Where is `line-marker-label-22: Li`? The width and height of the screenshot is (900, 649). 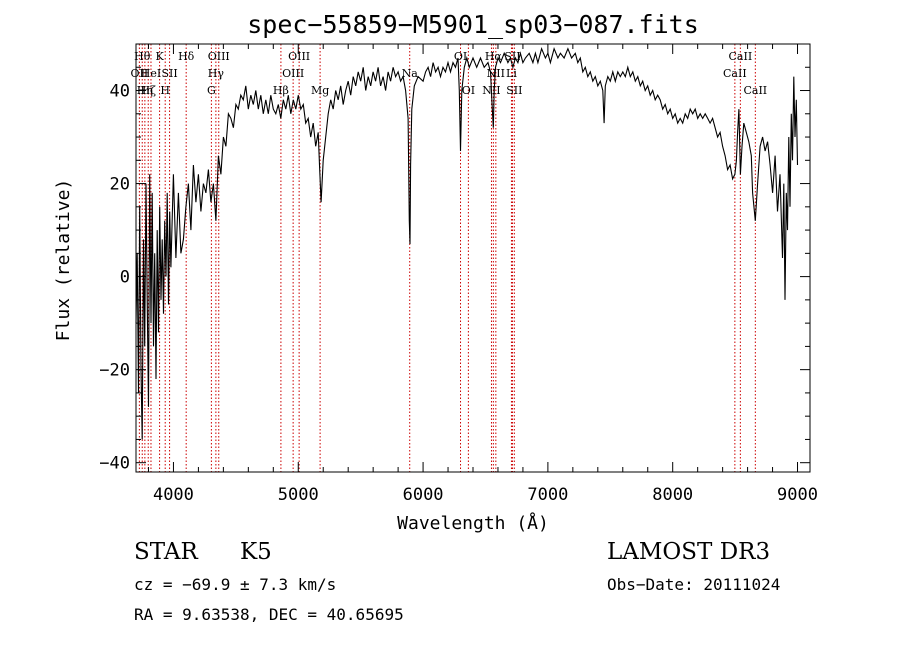 line-marker-label-22: Li is located at coordinates (511, 73).